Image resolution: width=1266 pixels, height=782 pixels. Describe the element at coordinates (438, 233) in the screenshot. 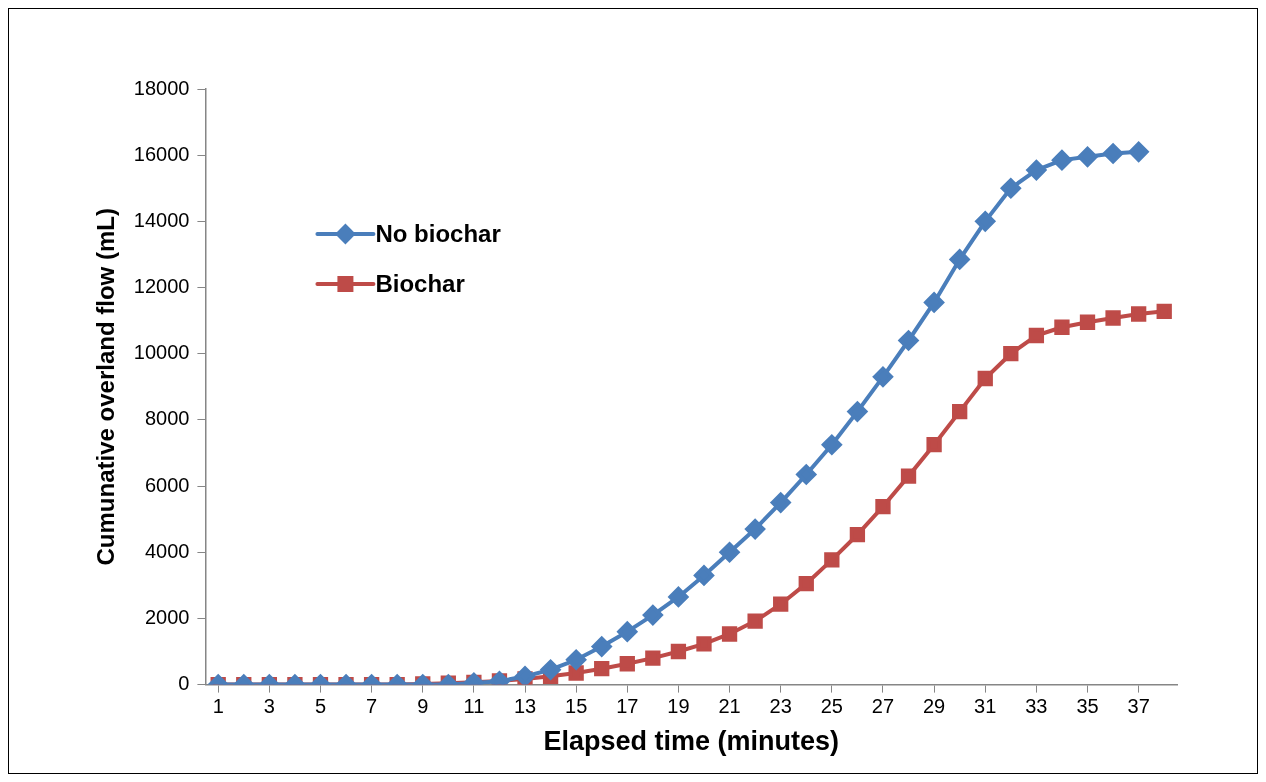

I see `legend-label: No biochar` at that location.